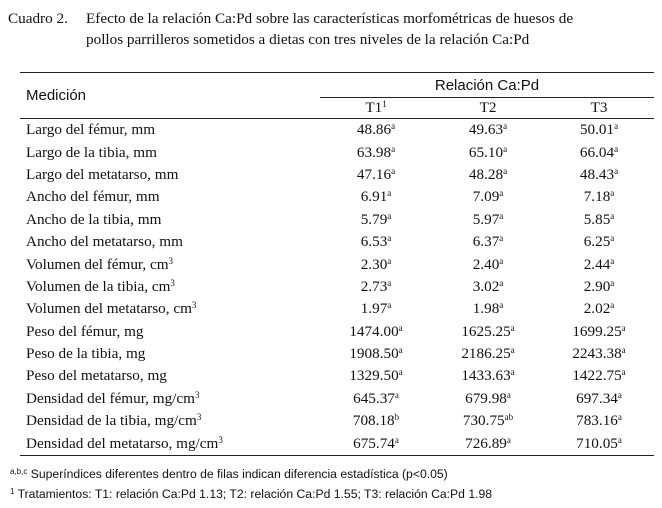 This screenshot has height=508, width=662. Describe the element at coordinates (599, 309) in the screenshot. I see `cell-t3: 2.02a` at that location.